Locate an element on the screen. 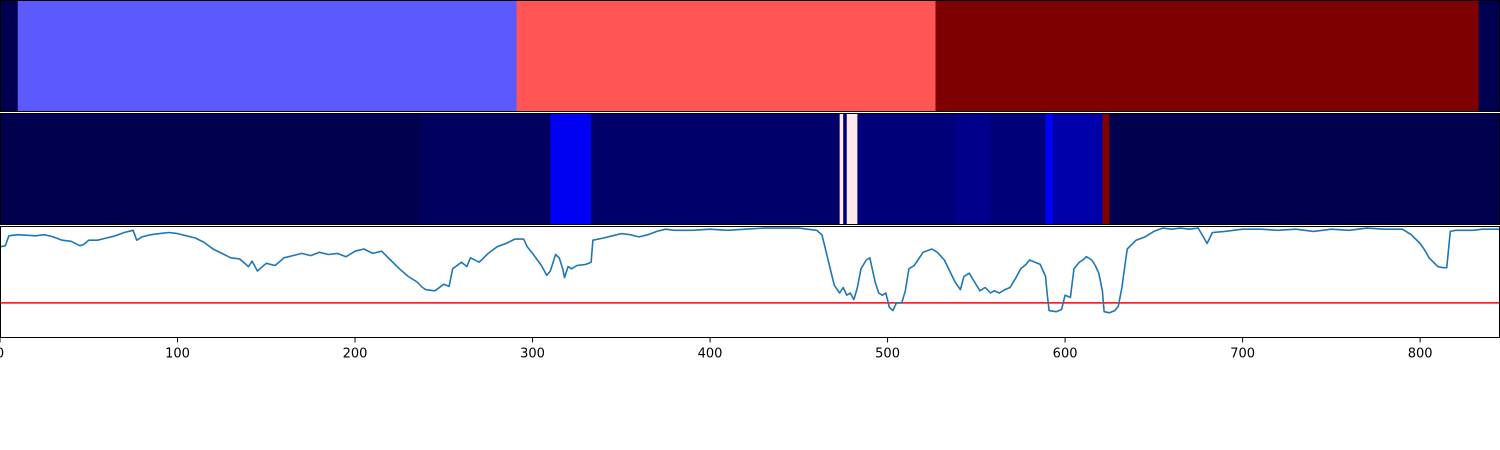  x-tick-label: 600 is located at coordinates (1065, 354).